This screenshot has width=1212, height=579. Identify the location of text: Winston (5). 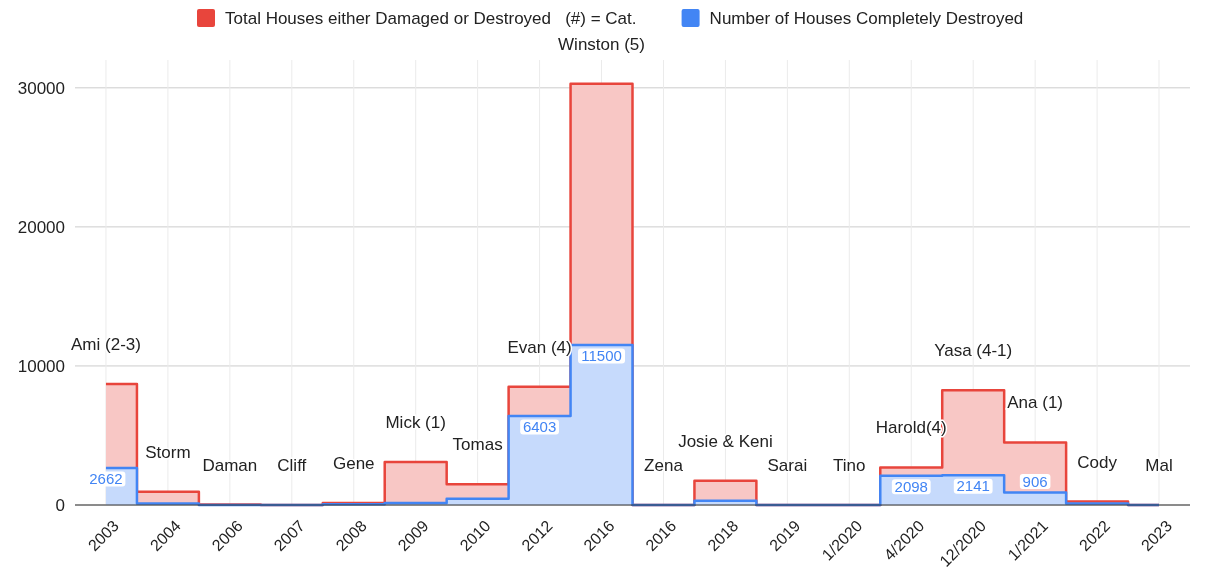
(601, 44).